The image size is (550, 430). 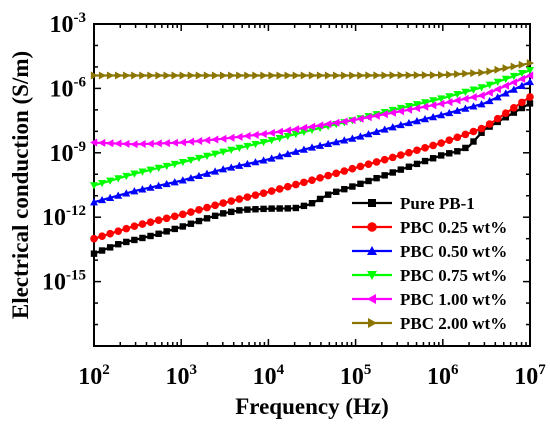 I want to click on y-axis-title: Electrical conduction (S/m), so click(x=20, y=185).